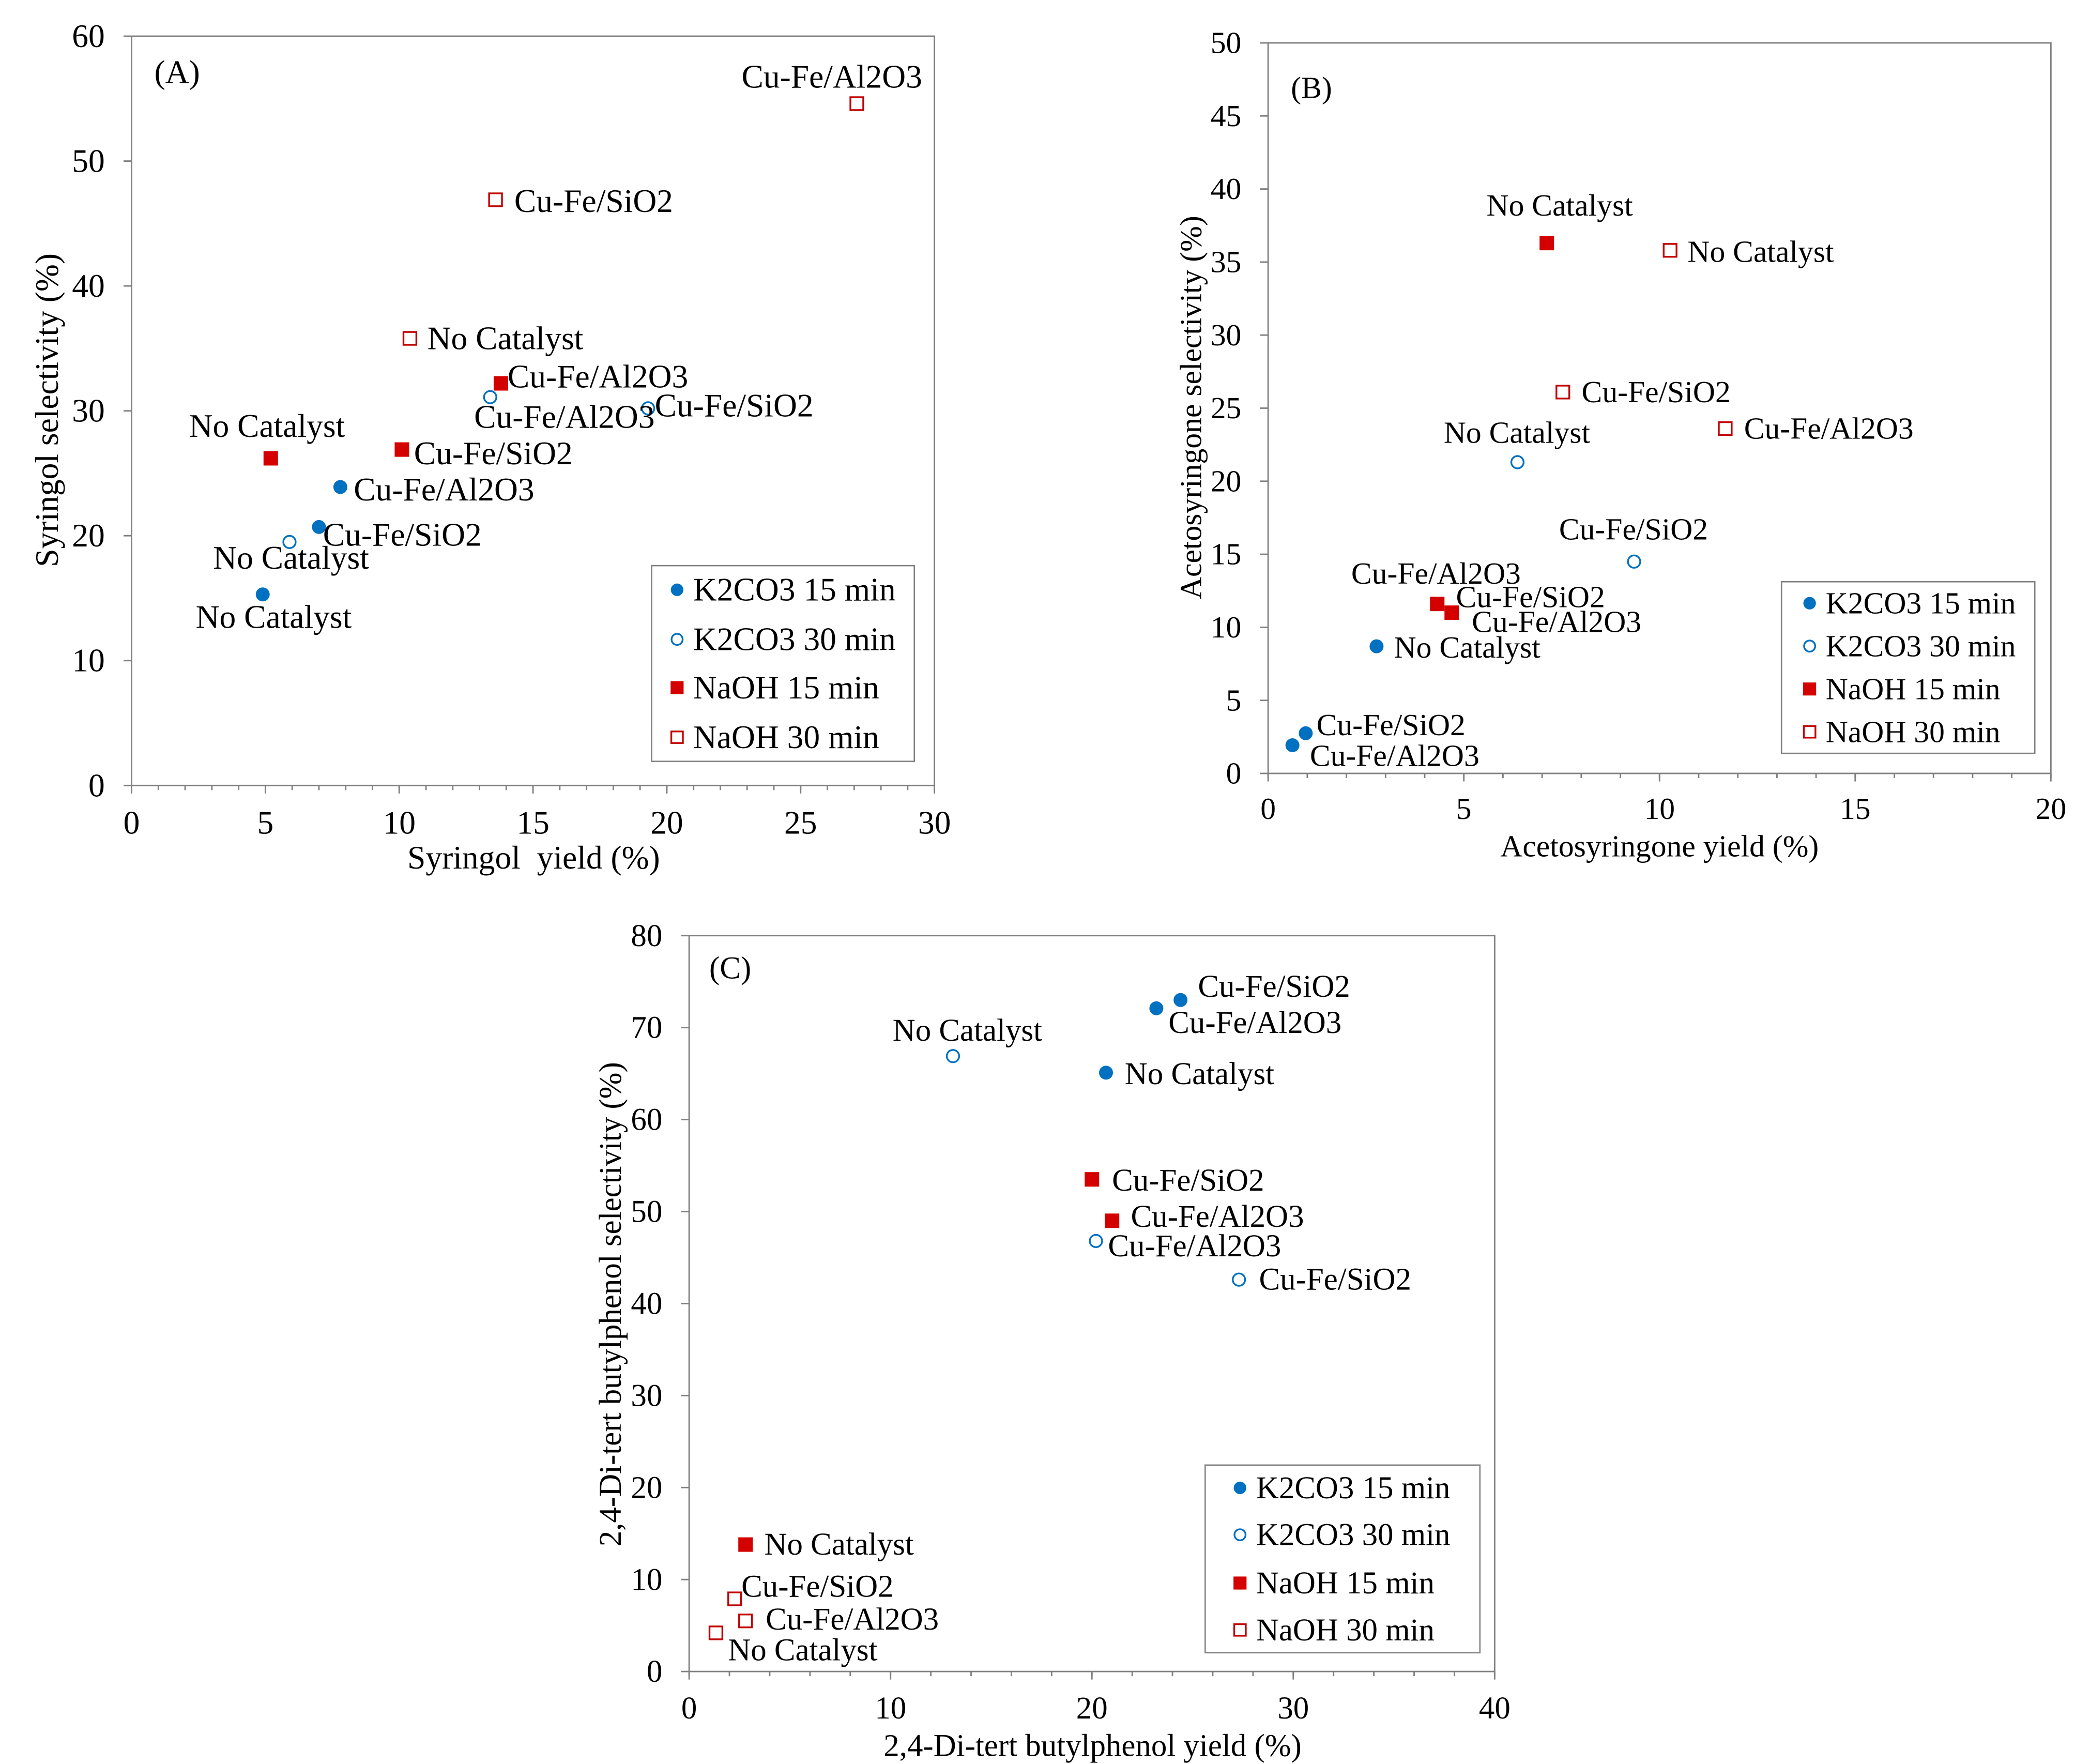 The height and width of the screenshot is (1764, 2090). I want to click on y-tick-label-c-30: 30, so click(646, 1395).